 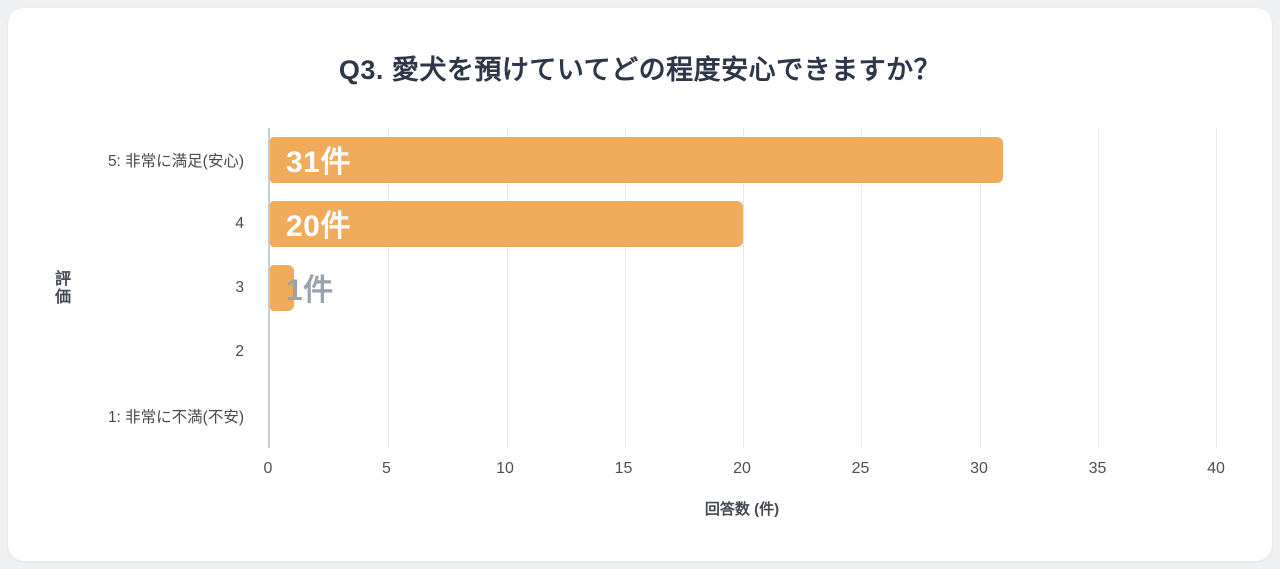 What do you see at coordinates (742, 509) in the screenshot?
I see `x-axis-title: 回答数 (件)` at bounding box center [742, 509].